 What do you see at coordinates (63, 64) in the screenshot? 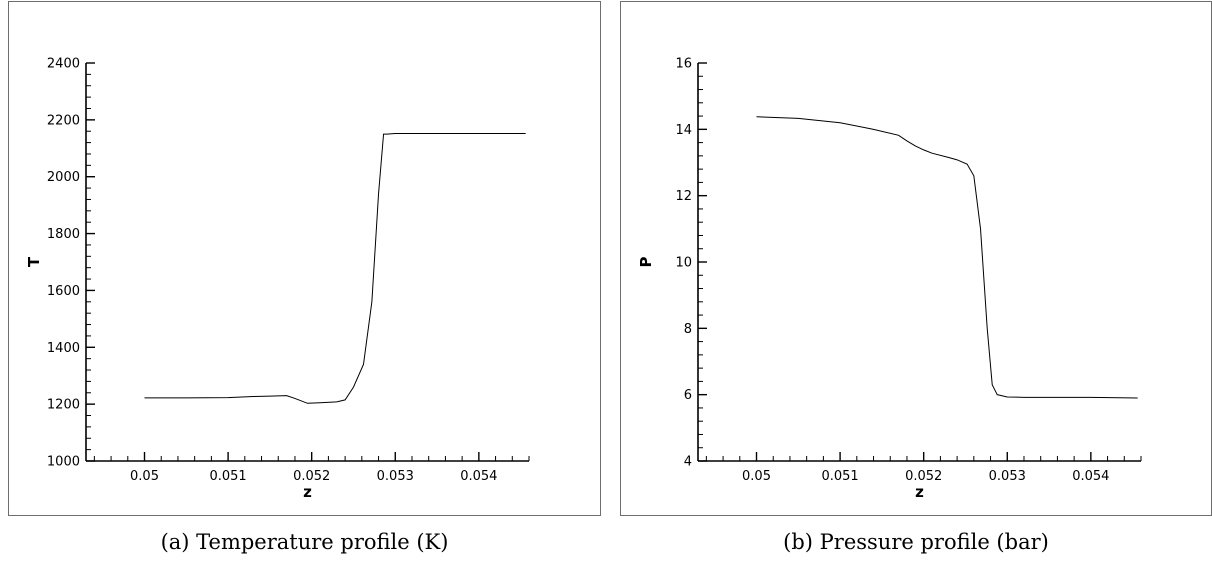
I see `temperature-y-tick-label: 2400` at bounding box center [63, 64].